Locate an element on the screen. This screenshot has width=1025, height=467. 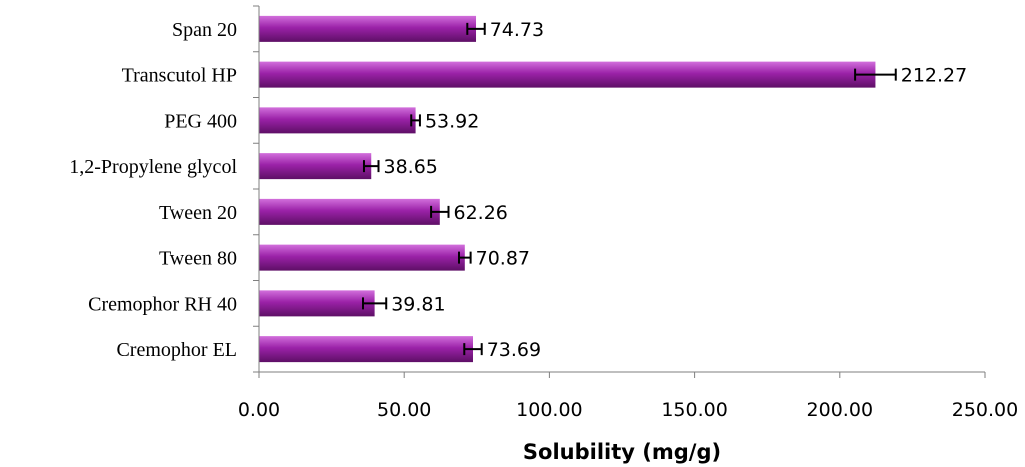
x-tick-label: 100.00 is located at coordinates (549, 410).